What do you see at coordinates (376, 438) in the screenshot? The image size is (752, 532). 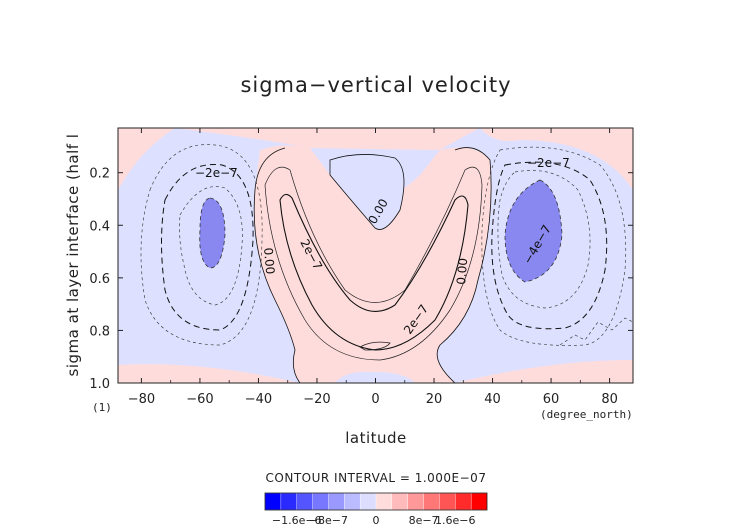 I see `x-axis-label: latitude` at bounding box center [376, 438].